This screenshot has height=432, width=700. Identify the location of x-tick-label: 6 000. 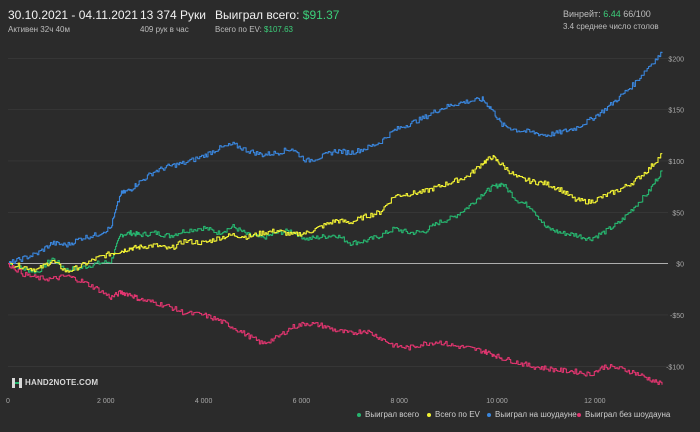
(302, 401).